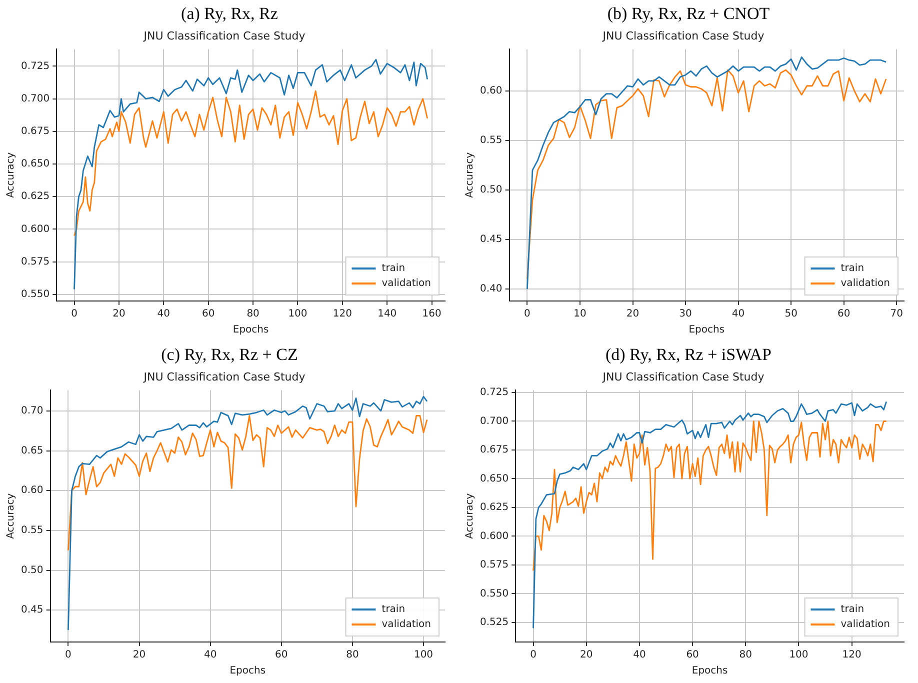  Describe the element at coordinates (688, 355) in the screenshot. I see `text: (d) Ry, Rx, Rz + iSWAP` at that location.